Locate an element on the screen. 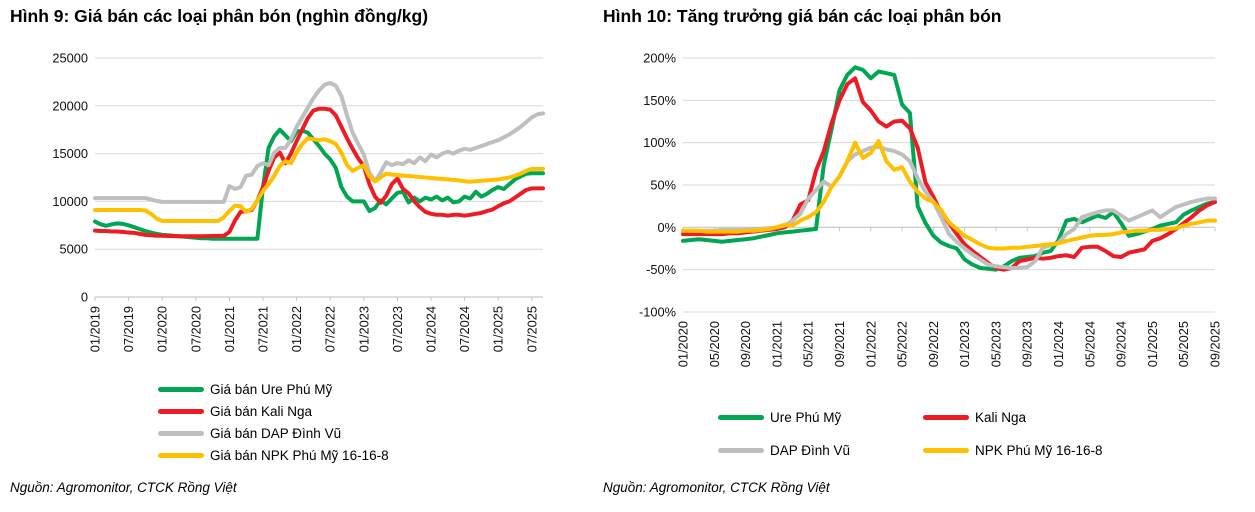  x-axis-tick-label: 07/2020 is located at coordinates (195, 329).